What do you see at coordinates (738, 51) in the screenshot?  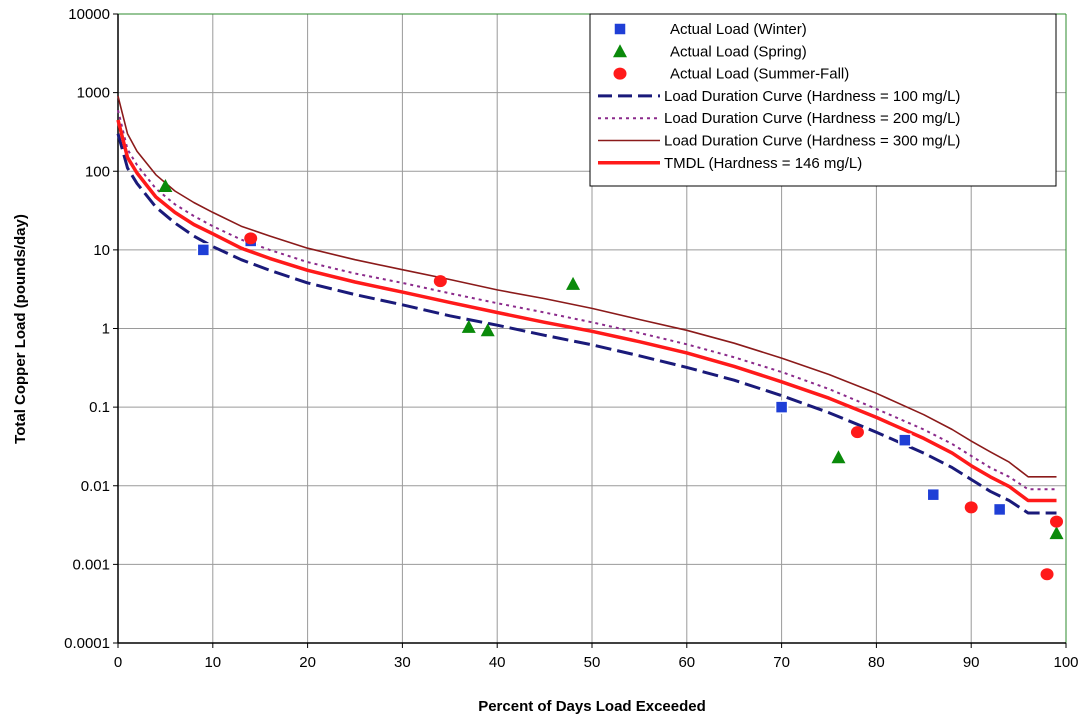 I see `legend-label-1: Actual Load (Spring)` at bounding box center [738, 51].